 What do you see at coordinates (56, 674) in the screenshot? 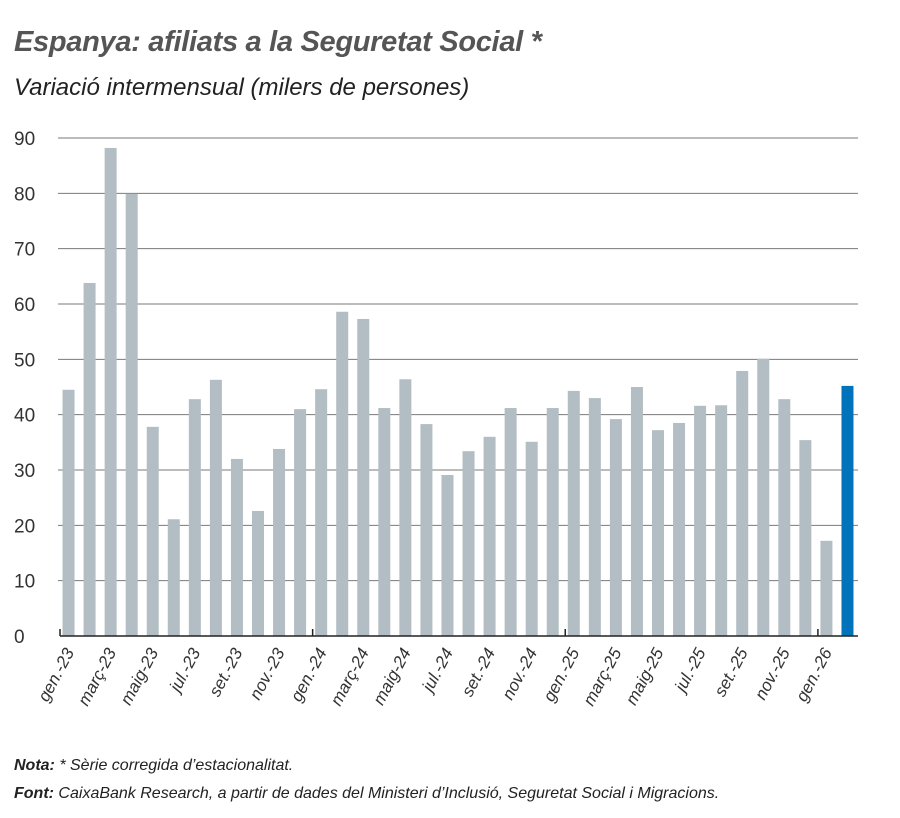
I see `x-tick-label: gen.-23` at bounding box center [56, 674].